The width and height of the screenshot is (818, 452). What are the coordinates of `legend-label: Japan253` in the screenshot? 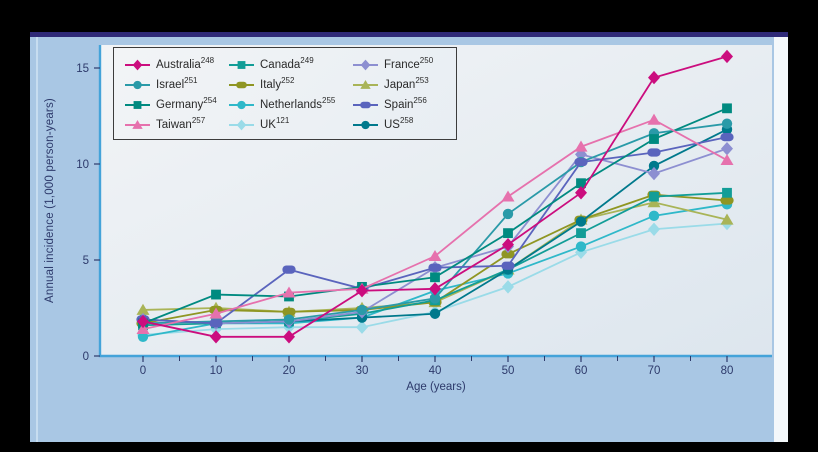 It's located at (406, 83).